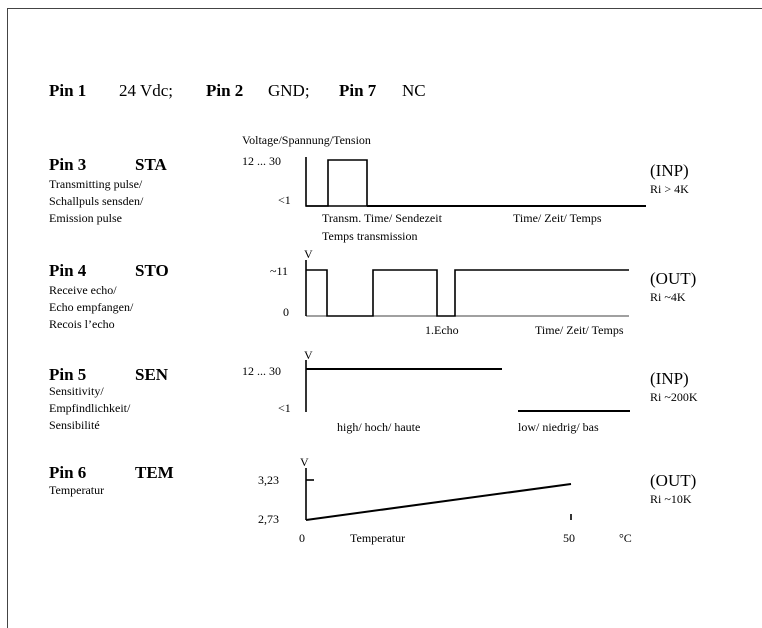 This screenshot has height=628, width=762. Describe the element at coordinates (268, 480) in the screenshot. I see `pin6-y-high-label: 3,23` at that location.